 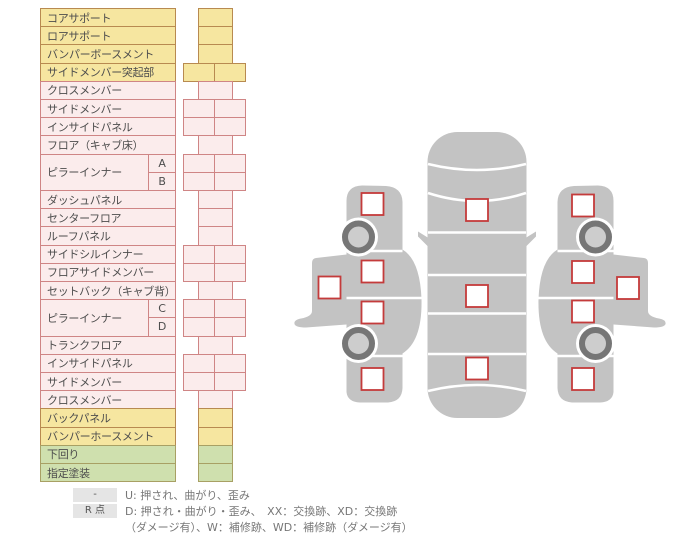 What do you see at coordinates (423, 239) in the screenshot?
I see `left-mirror-icon` at bounding box center [423, 239].